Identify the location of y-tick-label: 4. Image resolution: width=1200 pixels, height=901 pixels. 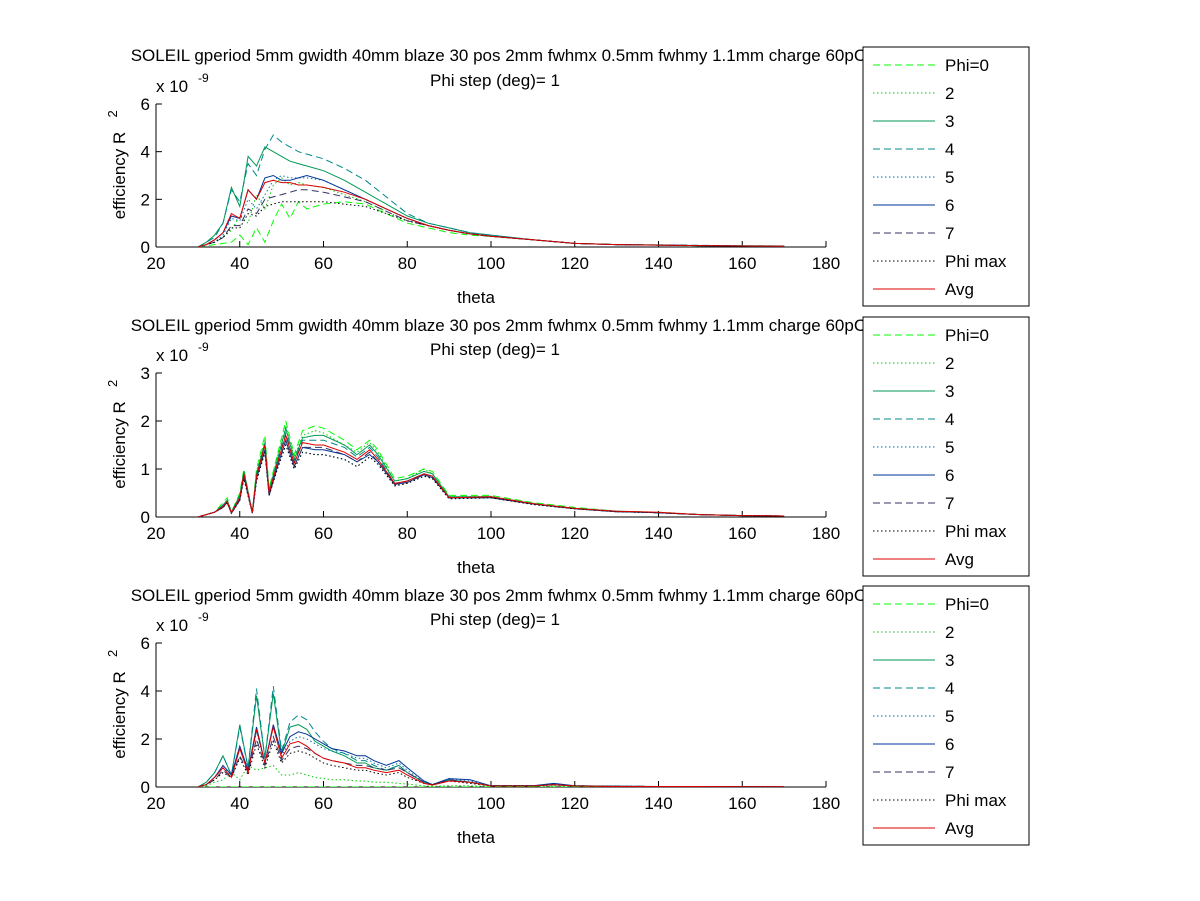
(145, 152).